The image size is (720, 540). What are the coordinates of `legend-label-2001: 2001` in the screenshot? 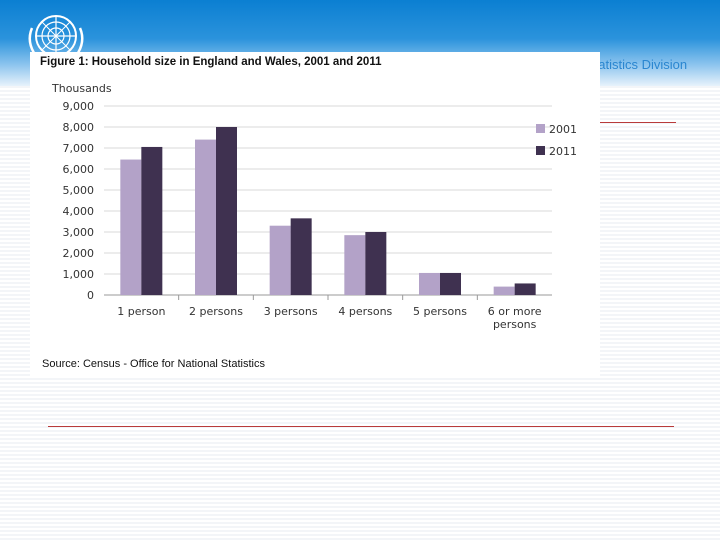 It's located at (563, 129).